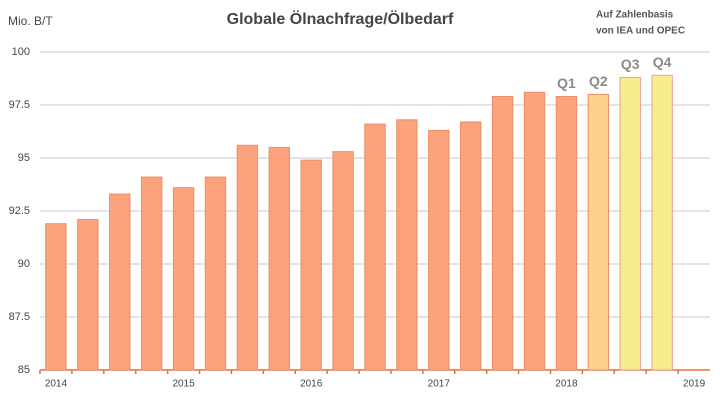 This screenshot has width=720, height=400. What do you see at coordinates (635, 15) in the screenshot?
I see `note: Auf Zahlenbasis` at bounding box center [635, 15].